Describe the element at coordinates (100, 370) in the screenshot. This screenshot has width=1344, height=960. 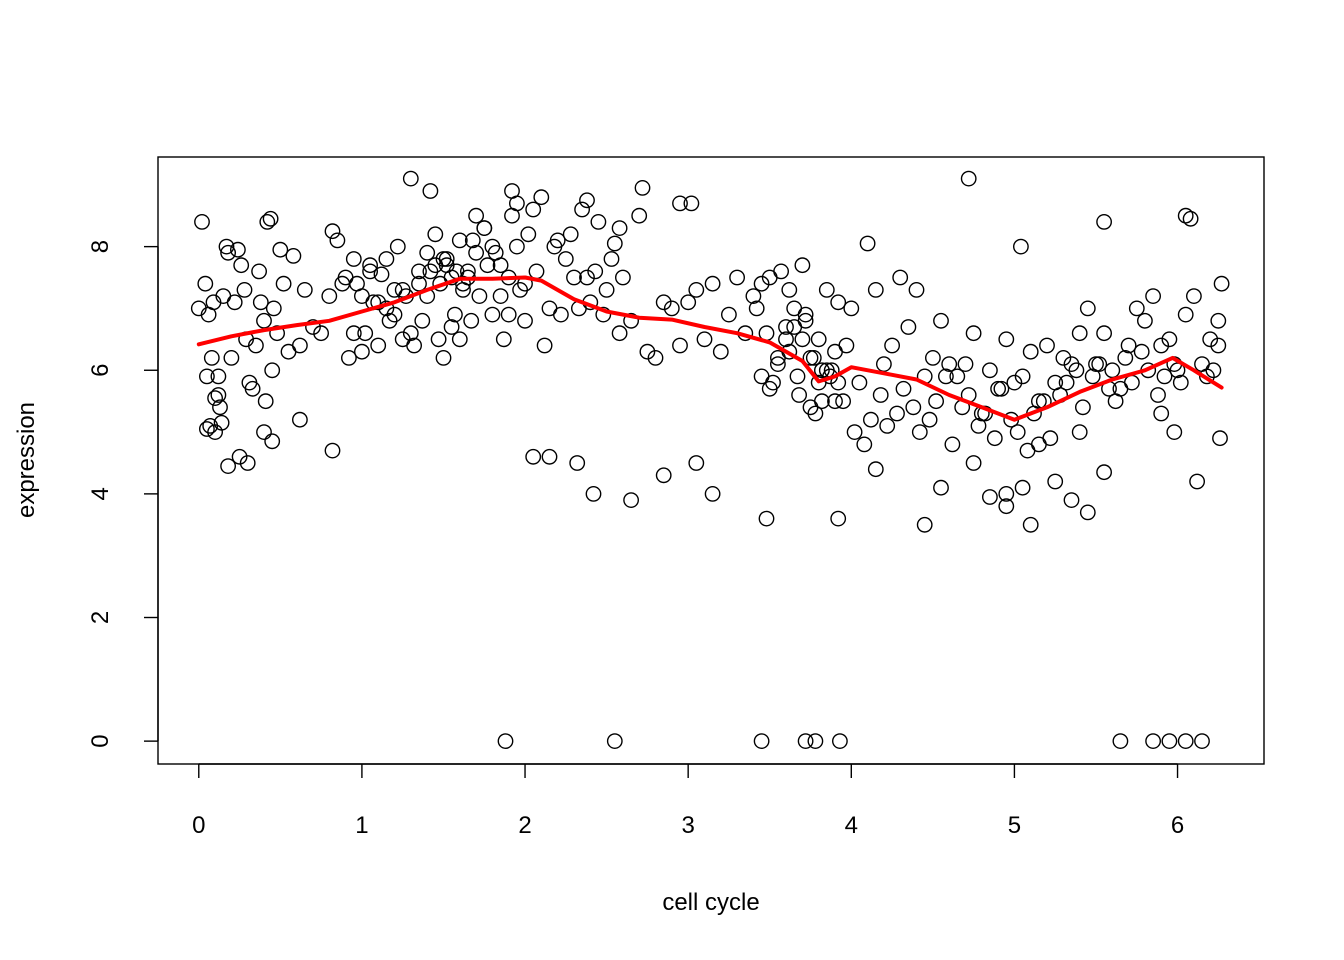
I see `y-tick-label: 6` at that location.